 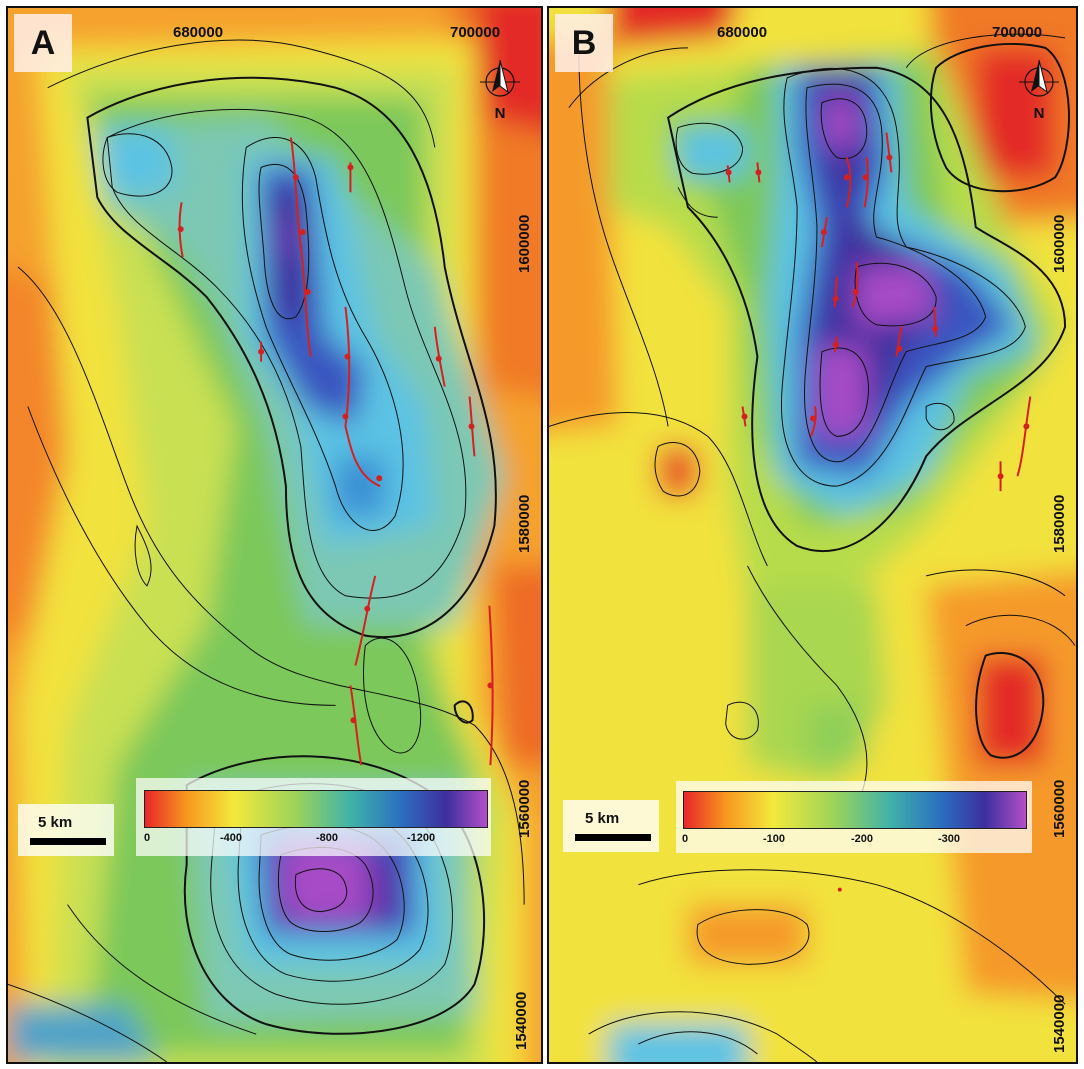 What do you see at coordinates (862, 839) in the screenshot?
I see `legend-tick: -200` at bounding box center [862, 839].